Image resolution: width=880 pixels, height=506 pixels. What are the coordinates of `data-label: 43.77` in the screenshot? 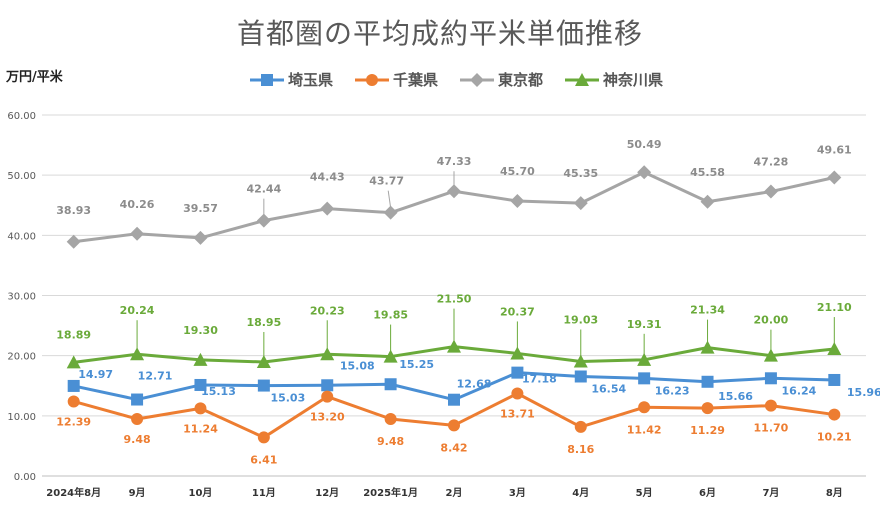 It's located at (386, 181).